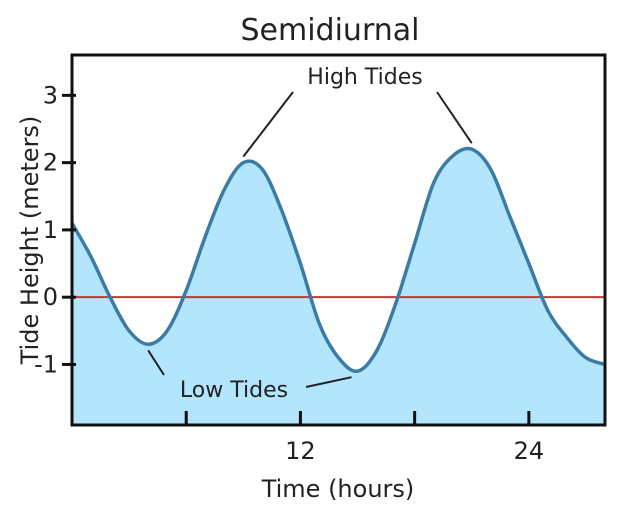 Image resolution: width=640 pixels, height=515 pixels. What do you see at coordinates (364, 77) in the screenshot?
I see `annotation-high-tides: High Tides` at bounding box center [364, 77].